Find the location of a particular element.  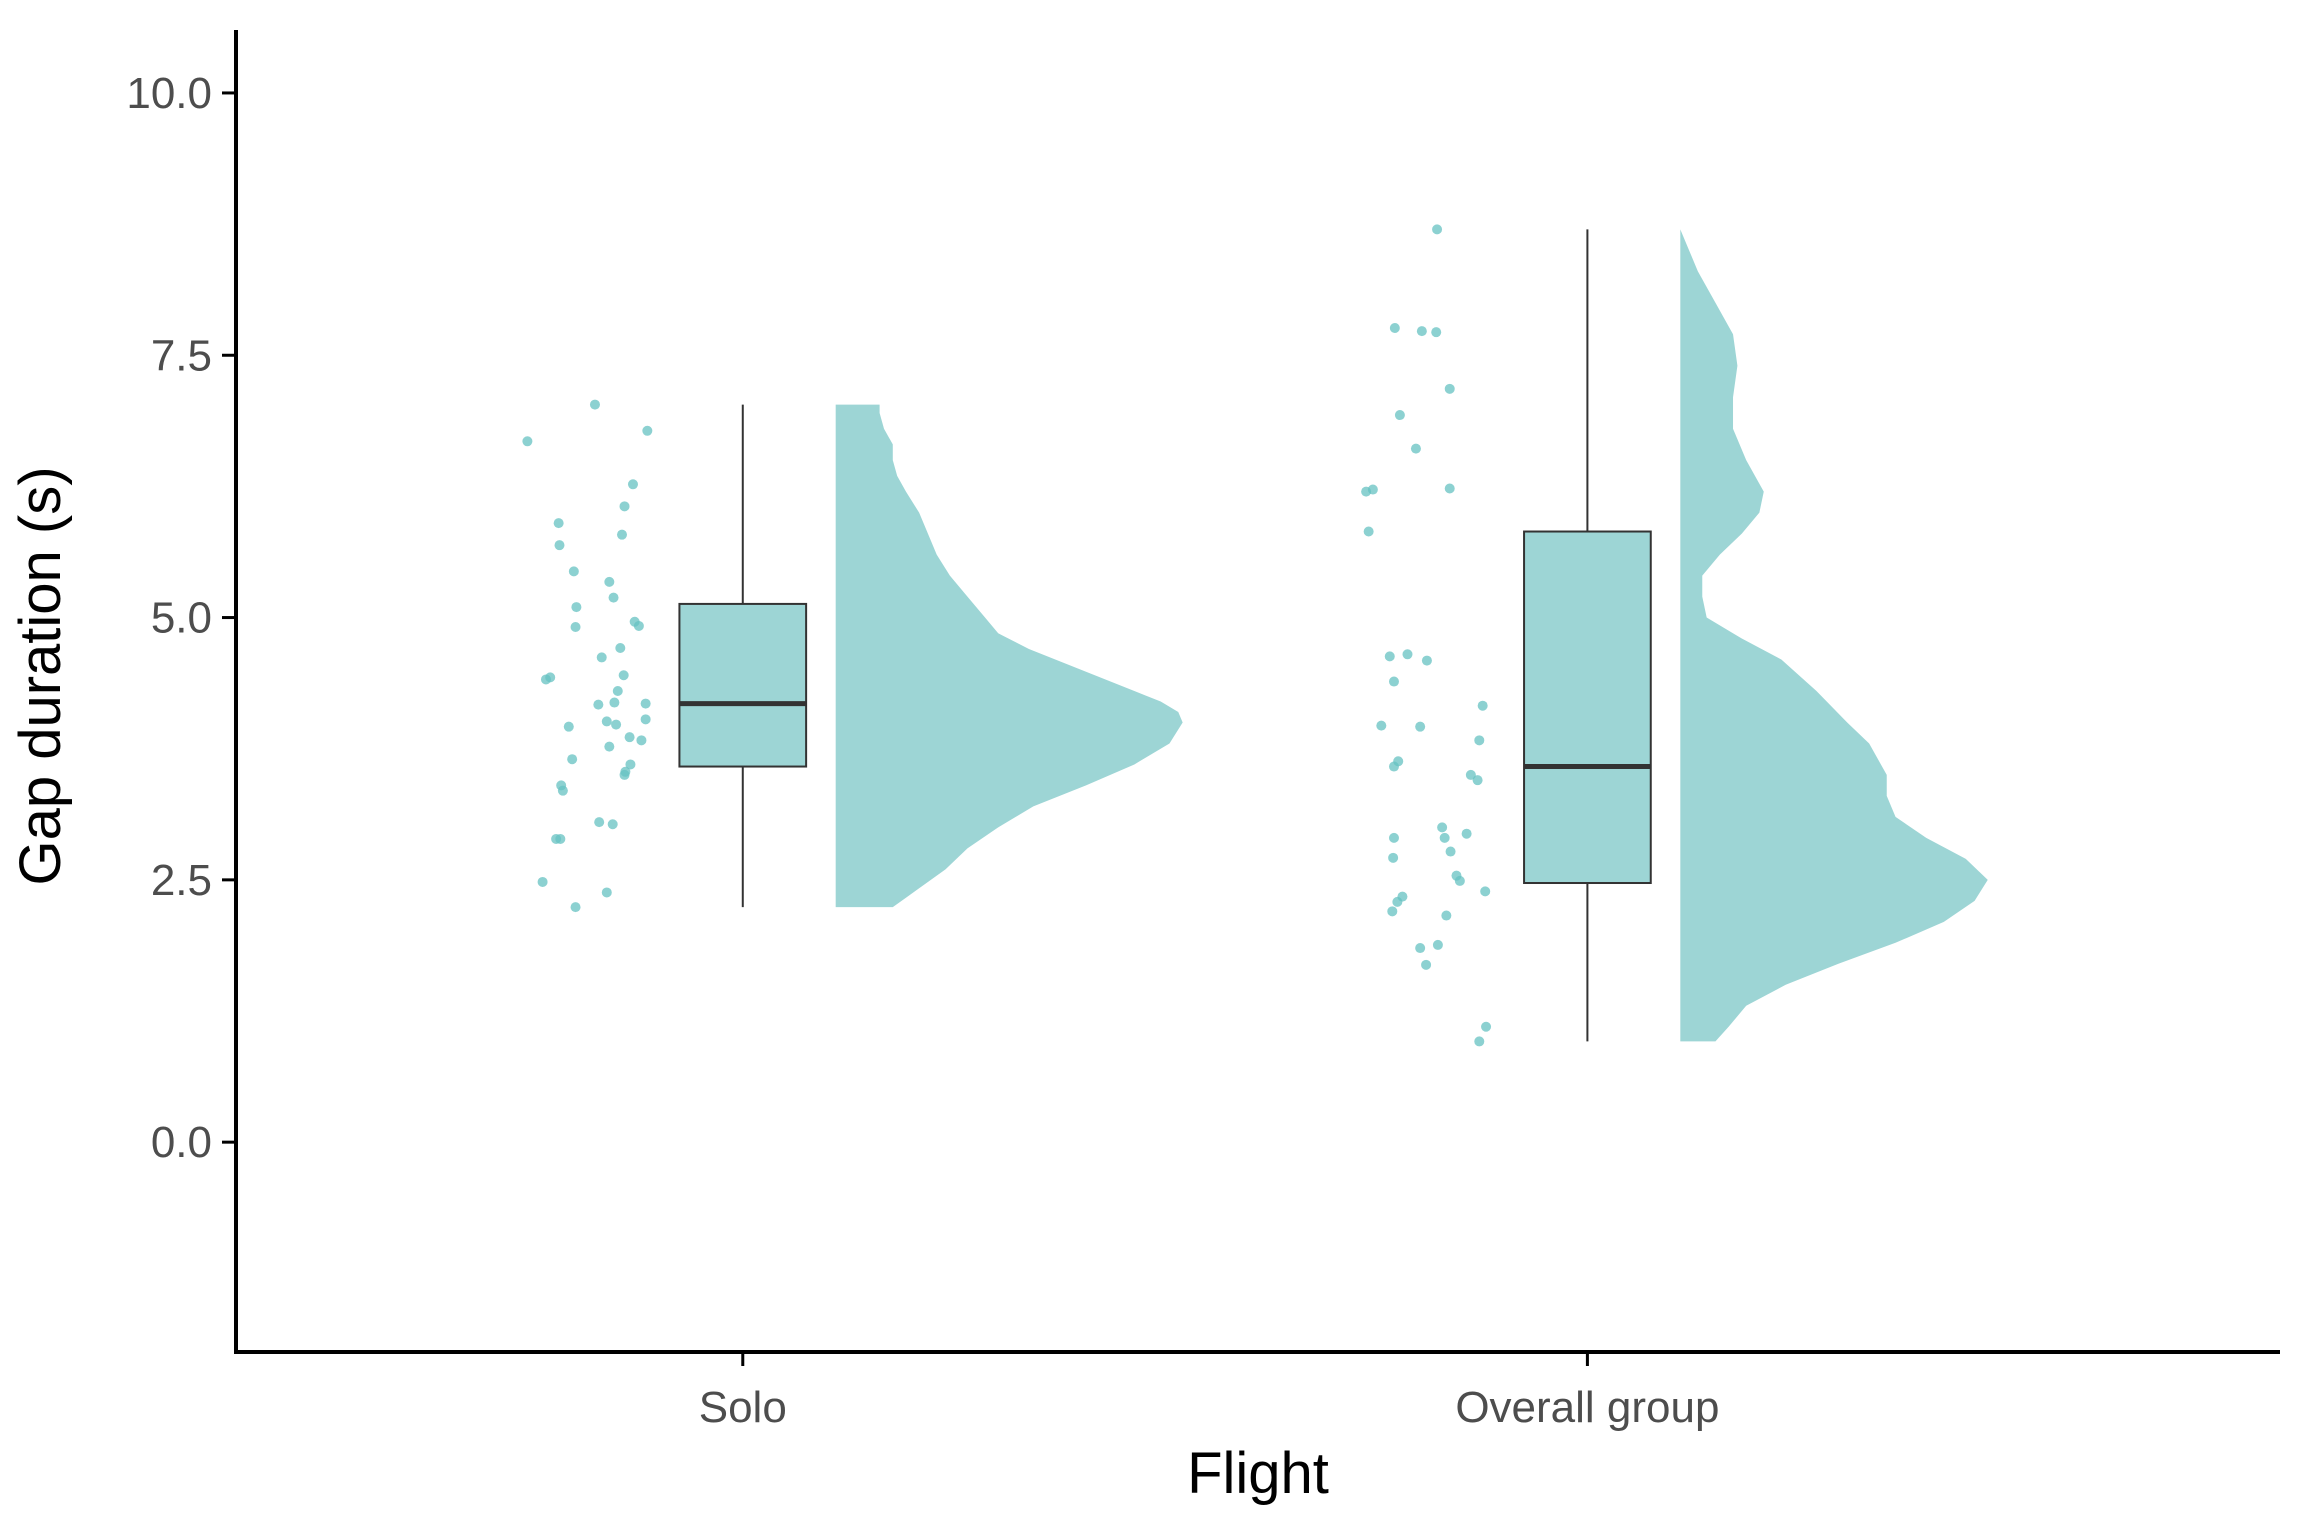

y-tick-label: 2.5 is located at coordinates (181, 880).